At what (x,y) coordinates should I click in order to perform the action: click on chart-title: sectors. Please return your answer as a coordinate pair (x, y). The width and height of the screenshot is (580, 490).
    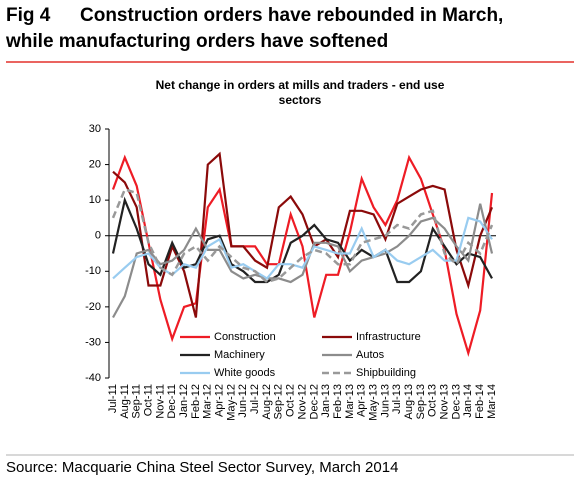
    Looking at the image, I should click on (300, 100).